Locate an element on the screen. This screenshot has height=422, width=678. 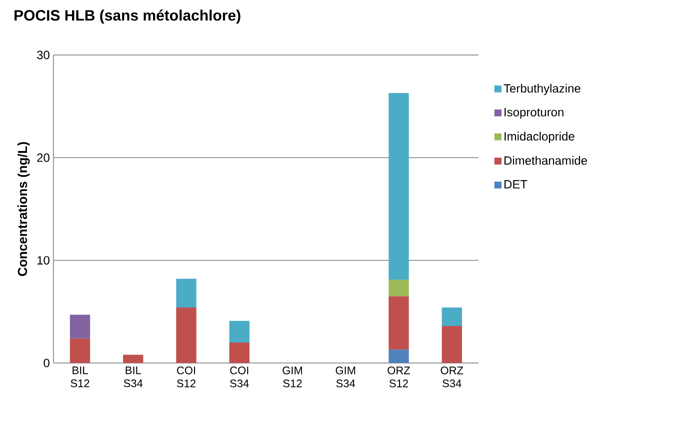
chart-title: POCIS HLB (sans métolachlore) is located at coordinates (127, 17).